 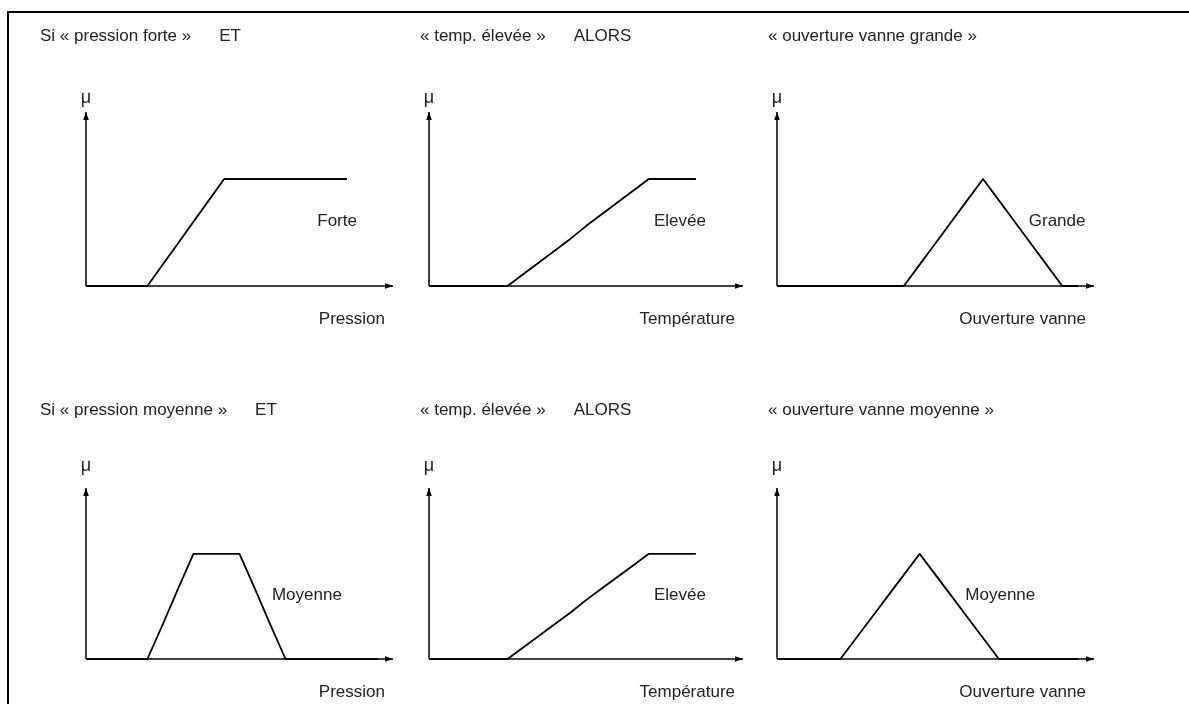 I want to click on chart-title: « ouverture vanne grande », so click(x=872, y=36).